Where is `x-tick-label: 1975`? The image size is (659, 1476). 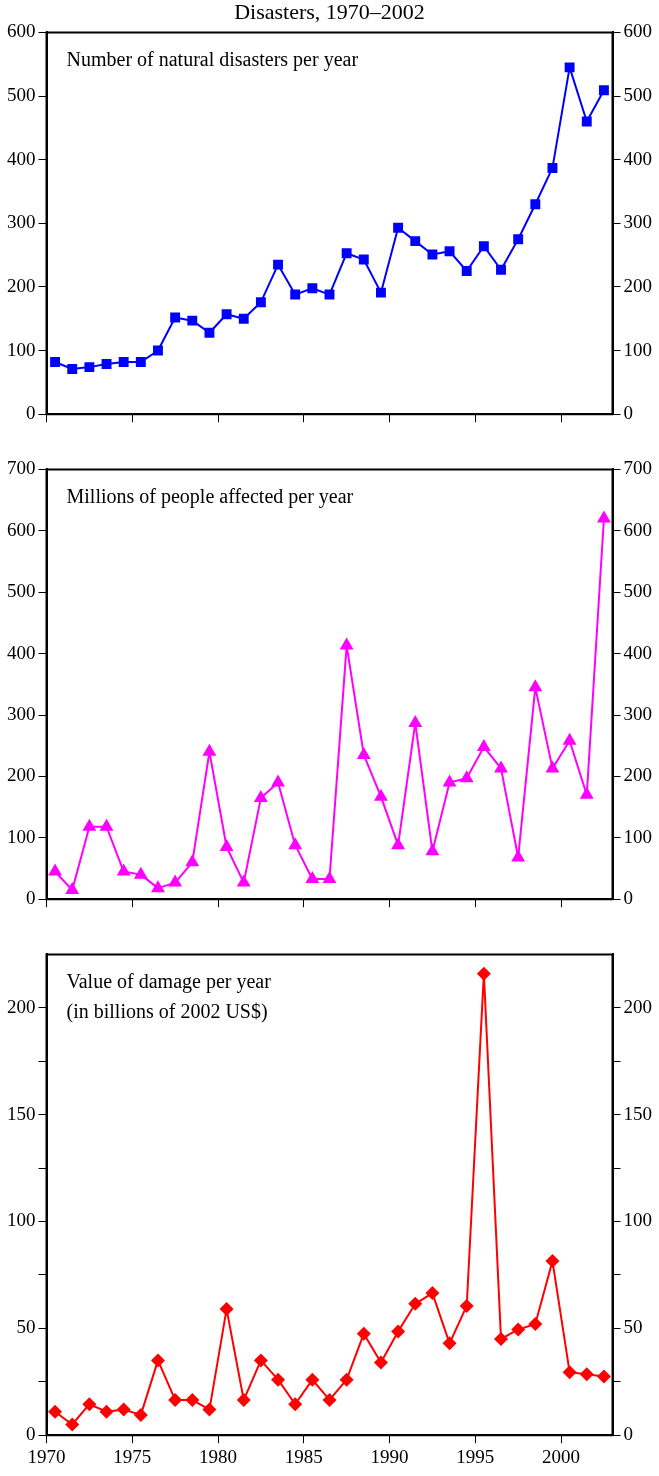 x-tick-label: 1975 is located at coordinates (132, 1456).